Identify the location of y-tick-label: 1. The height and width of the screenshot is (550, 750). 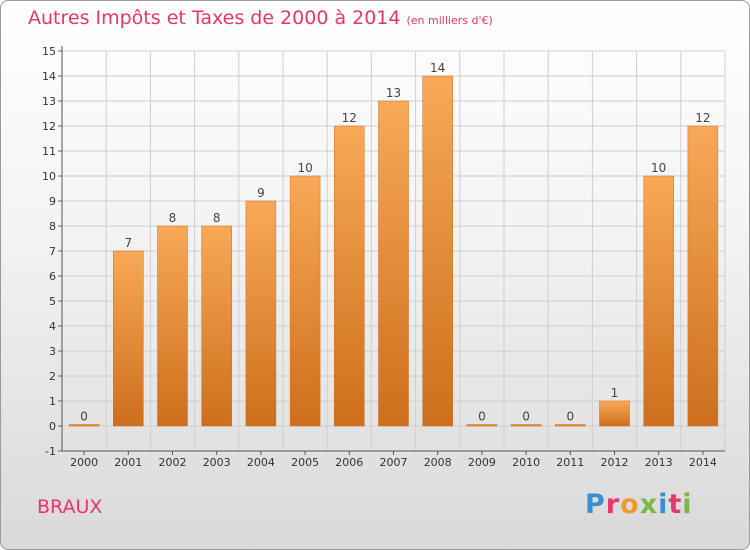
(52, 401).